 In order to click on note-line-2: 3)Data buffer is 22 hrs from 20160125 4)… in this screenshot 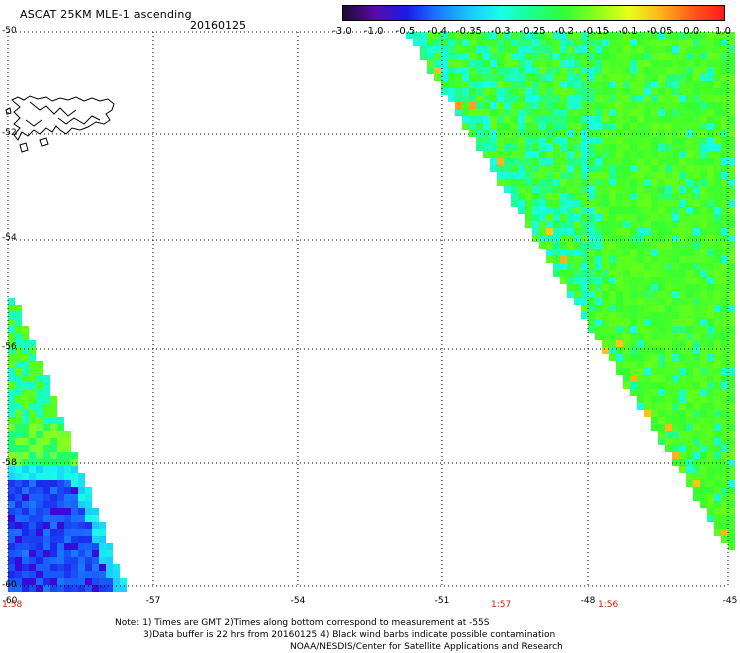, I will do `click(349, 635)`.